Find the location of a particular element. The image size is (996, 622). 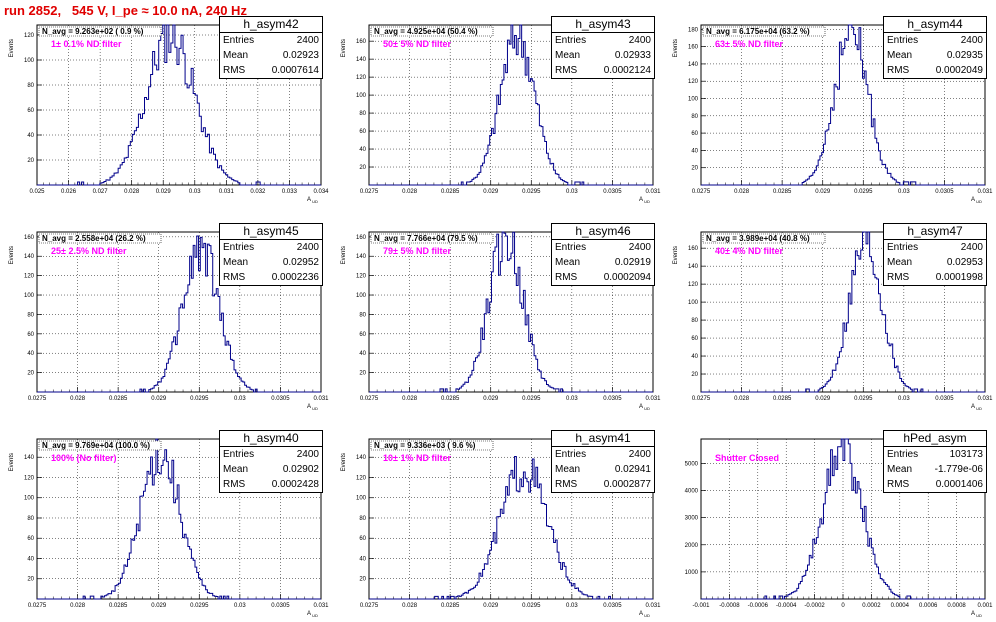

x-tick-label: 0.026 is located at coordinates (69, 192).